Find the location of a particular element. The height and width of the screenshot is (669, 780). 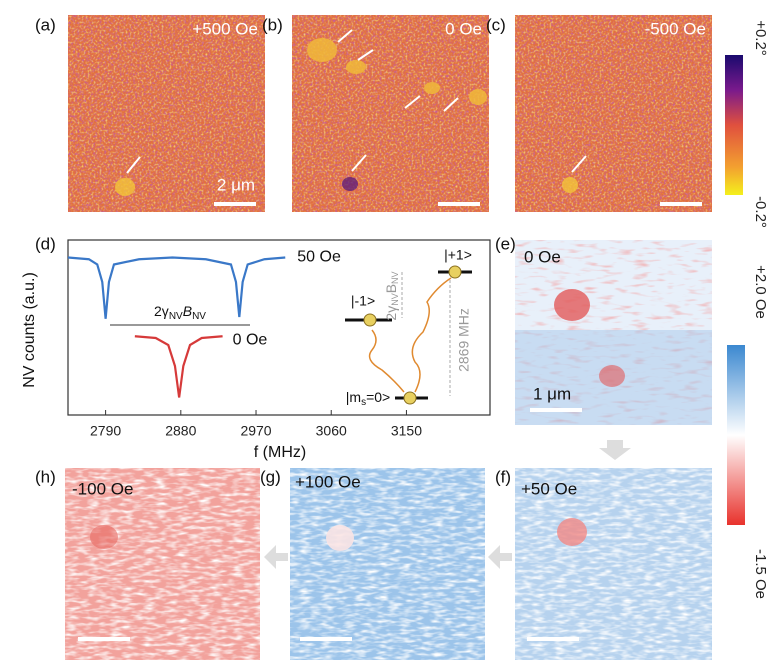

panel-label: (f) is located at coordinates (503, 476).